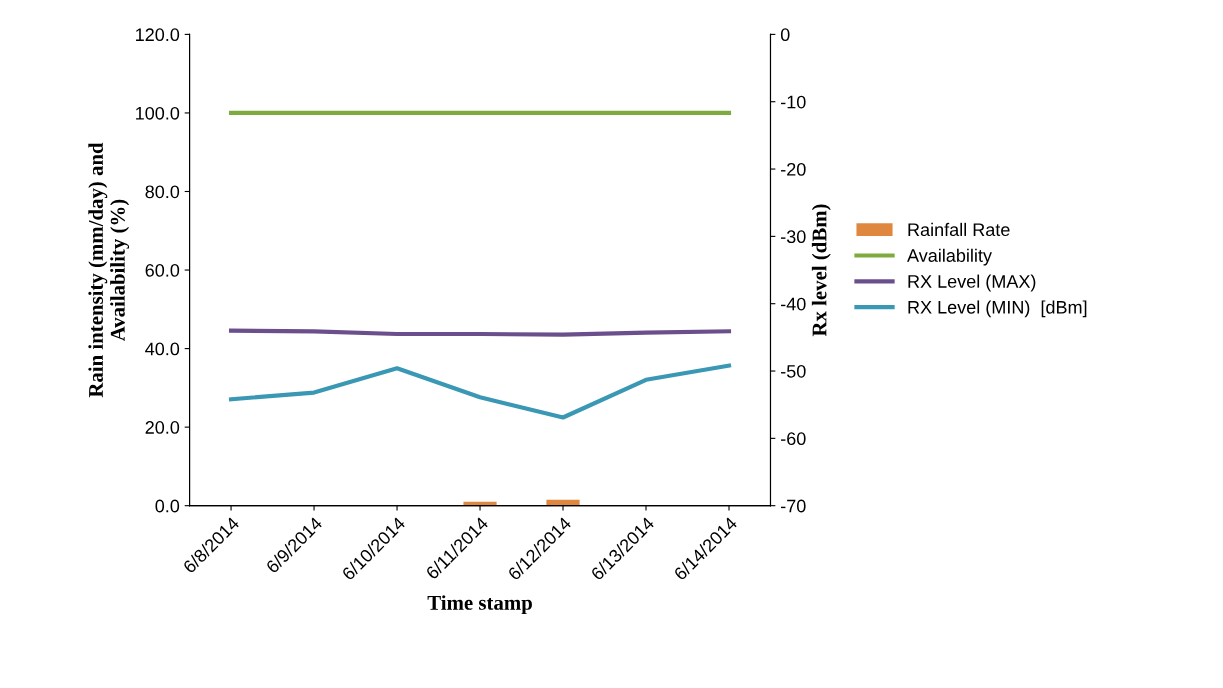 This screenshot has height=688, width=1223. I want to click on y2-tick-label: -50, so click(793, 371).